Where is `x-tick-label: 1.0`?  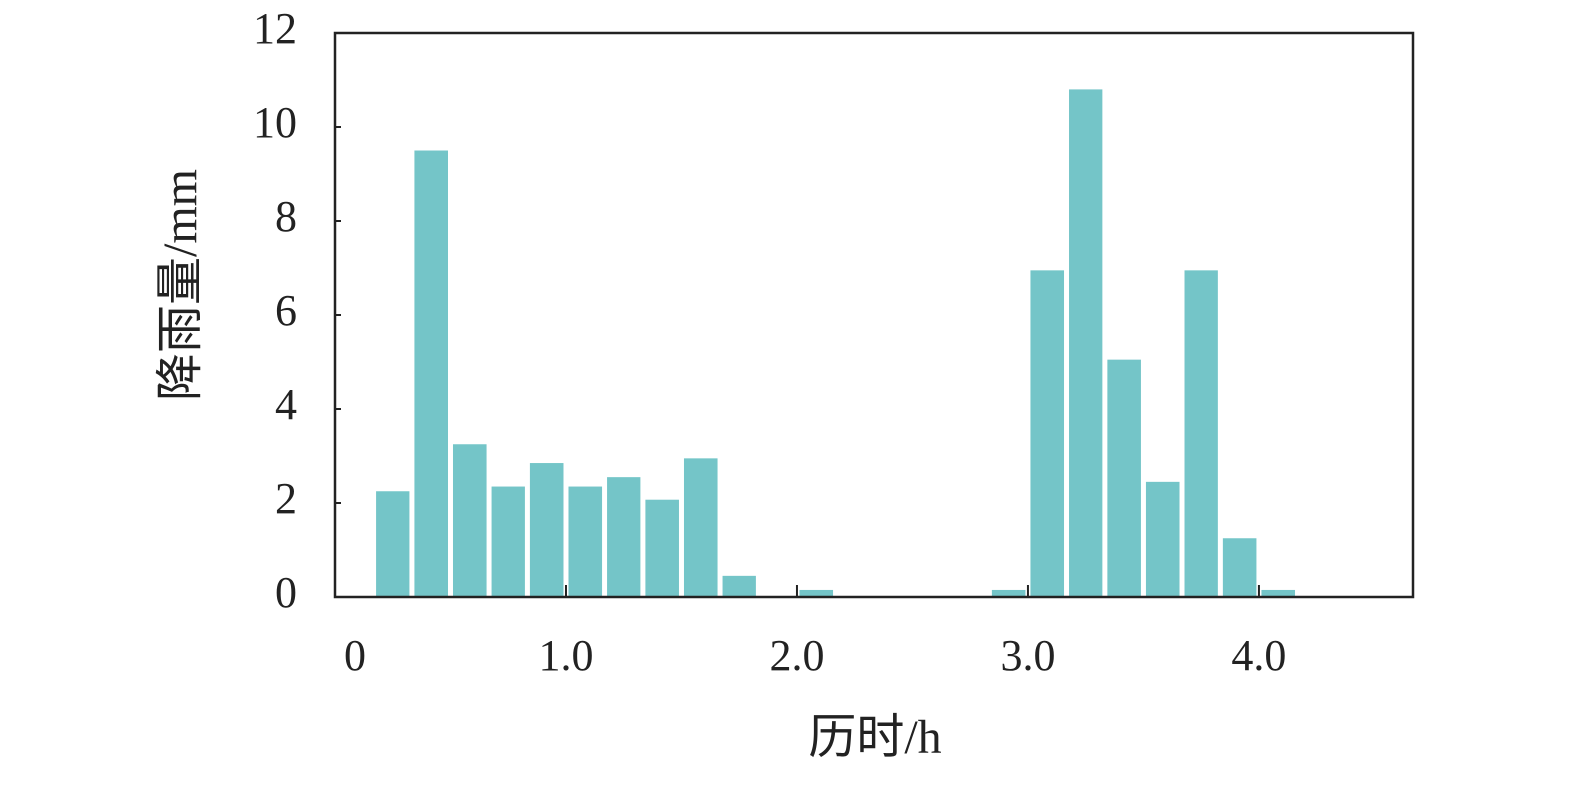
x-tick-label: 1.0 is located at coordinates (565, 655).